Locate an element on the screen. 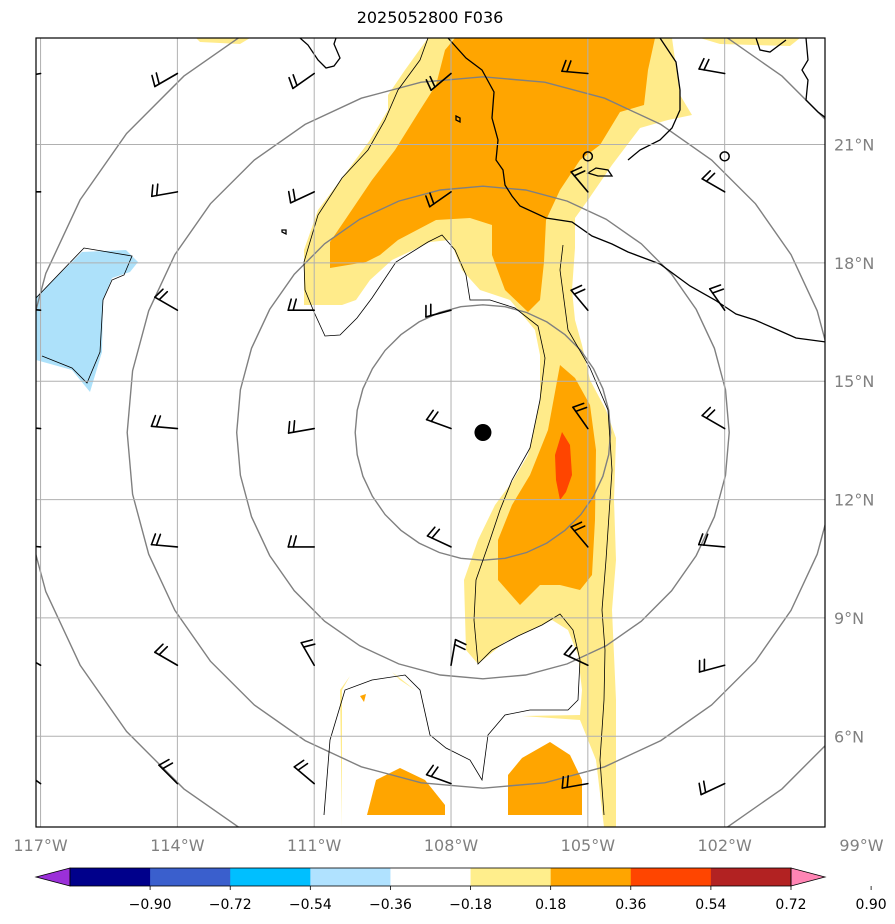  yellow-region-northeast is located at coordinates (750, 42).